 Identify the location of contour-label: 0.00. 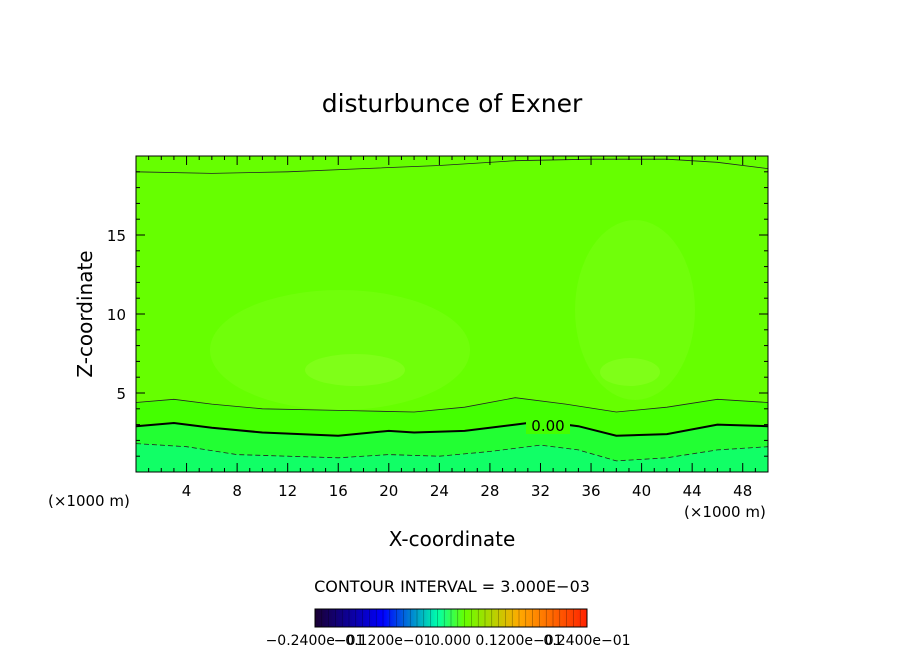
(547, 426).